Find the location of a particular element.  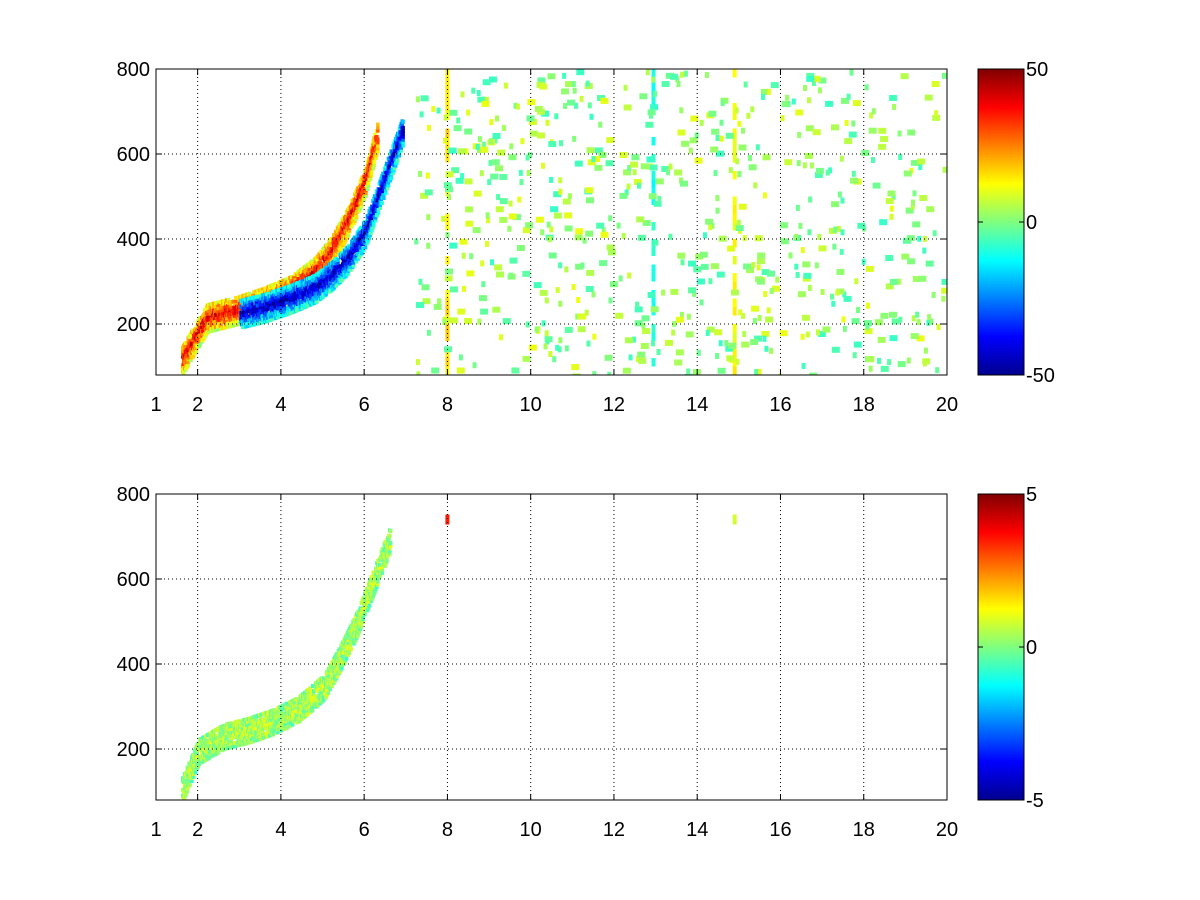

x-tick-label: 2 is located at coordinates (197, 830).